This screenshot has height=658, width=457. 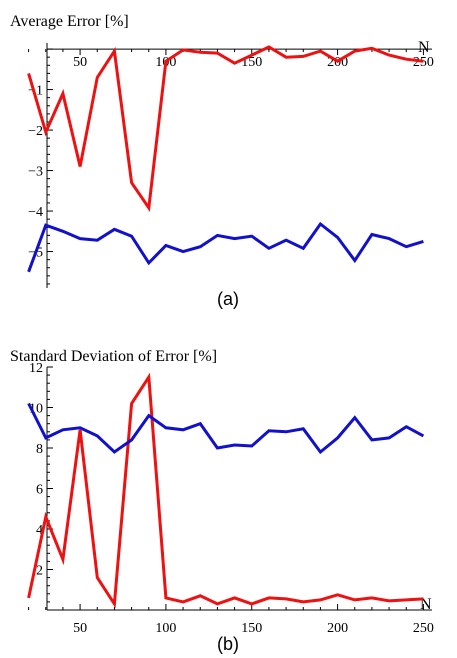 I want to click on panel-b-x-tick-label: 250, so click(x=423, y=628).